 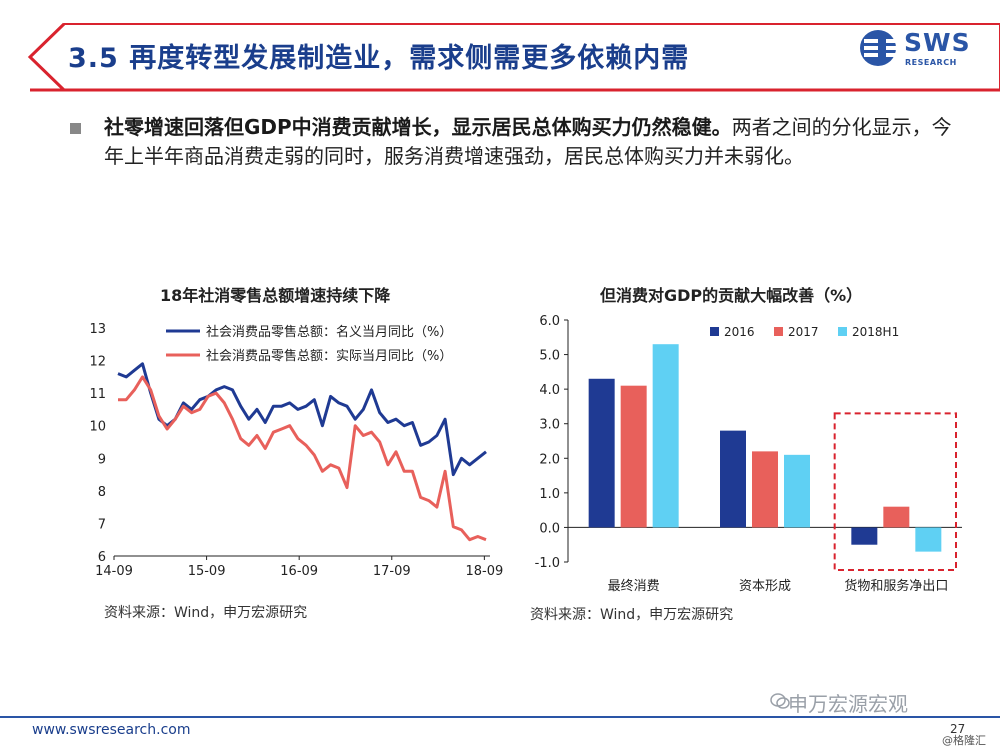 I want to click on y-tick-label: 4.0, so click(x=549, y=390).